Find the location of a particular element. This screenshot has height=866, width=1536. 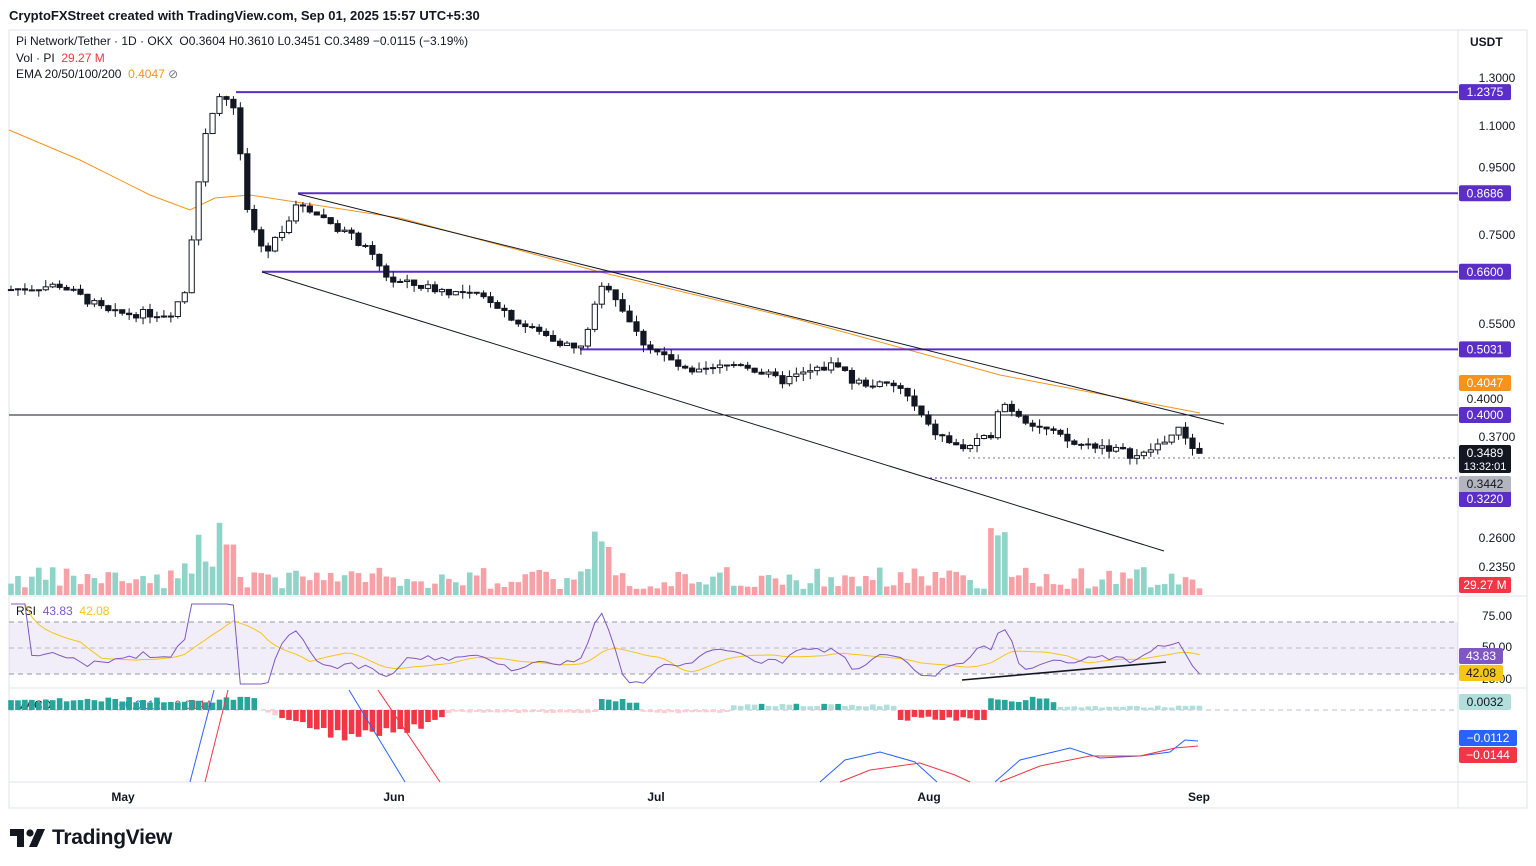

level-tag-text-5: 0.3220 is located at coordinates (1485, 499).